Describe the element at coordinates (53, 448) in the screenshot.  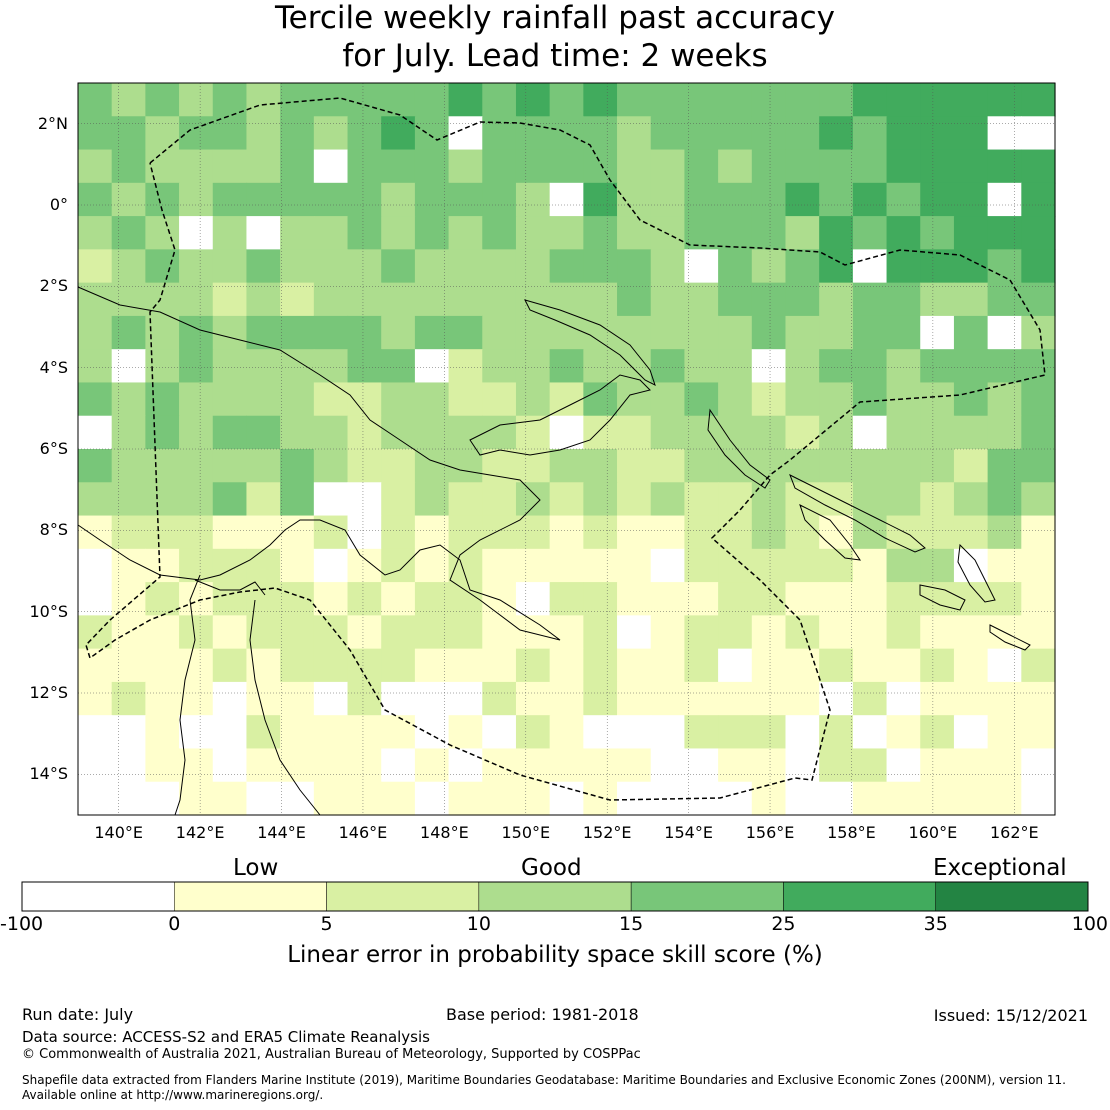
I see `y-tick-label: 6°S` at that location.